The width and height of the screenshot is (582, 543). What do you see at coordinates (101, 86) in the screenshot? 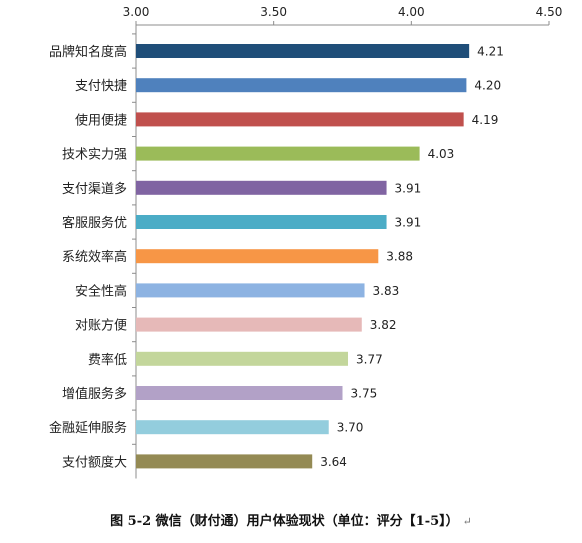
I see `category-label: 支付快捷` at bounding box center [101, 86].